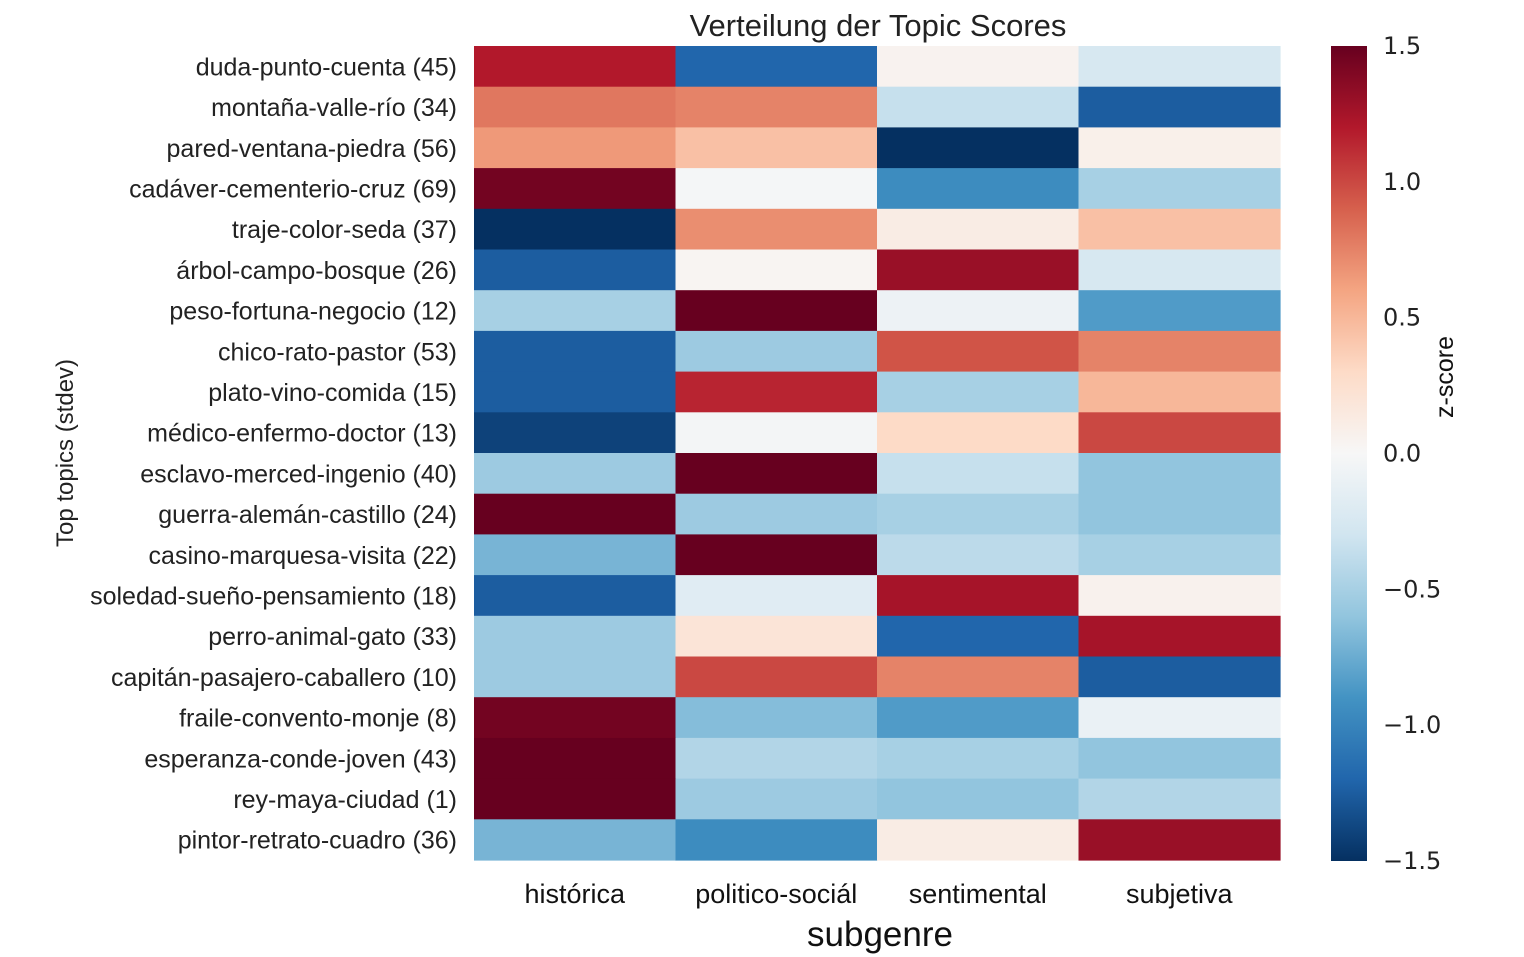 The height and width of the screenshot is (957, 1524). What do you see at coordinates (284, 678) in the screenshot?
I see `row-label: capitán-pasajero-caballero (10)` at bounding box center [284, 678].